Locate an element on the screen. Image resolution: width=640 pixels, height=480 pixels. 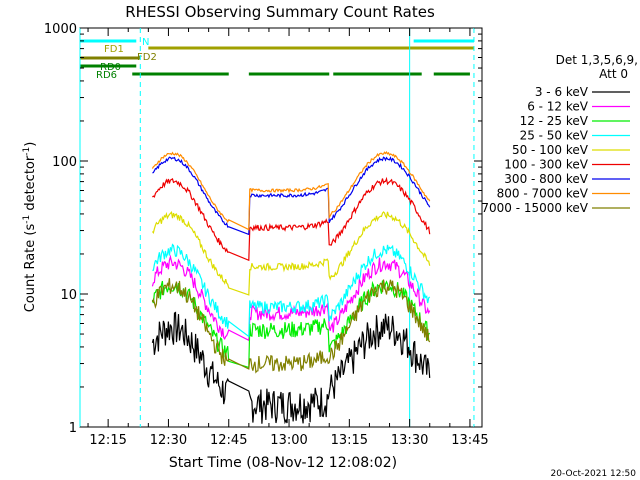
x-tick-label: 12:45 is located at coordinates (228, 440).